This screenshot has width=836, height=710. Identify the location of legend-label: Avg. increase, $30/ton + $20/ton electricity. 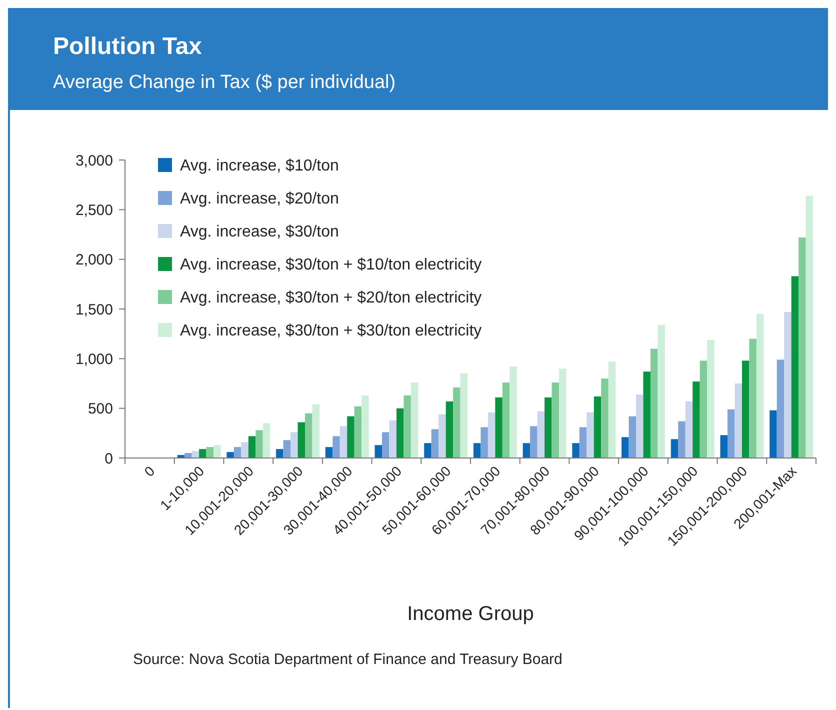
(331, 298).